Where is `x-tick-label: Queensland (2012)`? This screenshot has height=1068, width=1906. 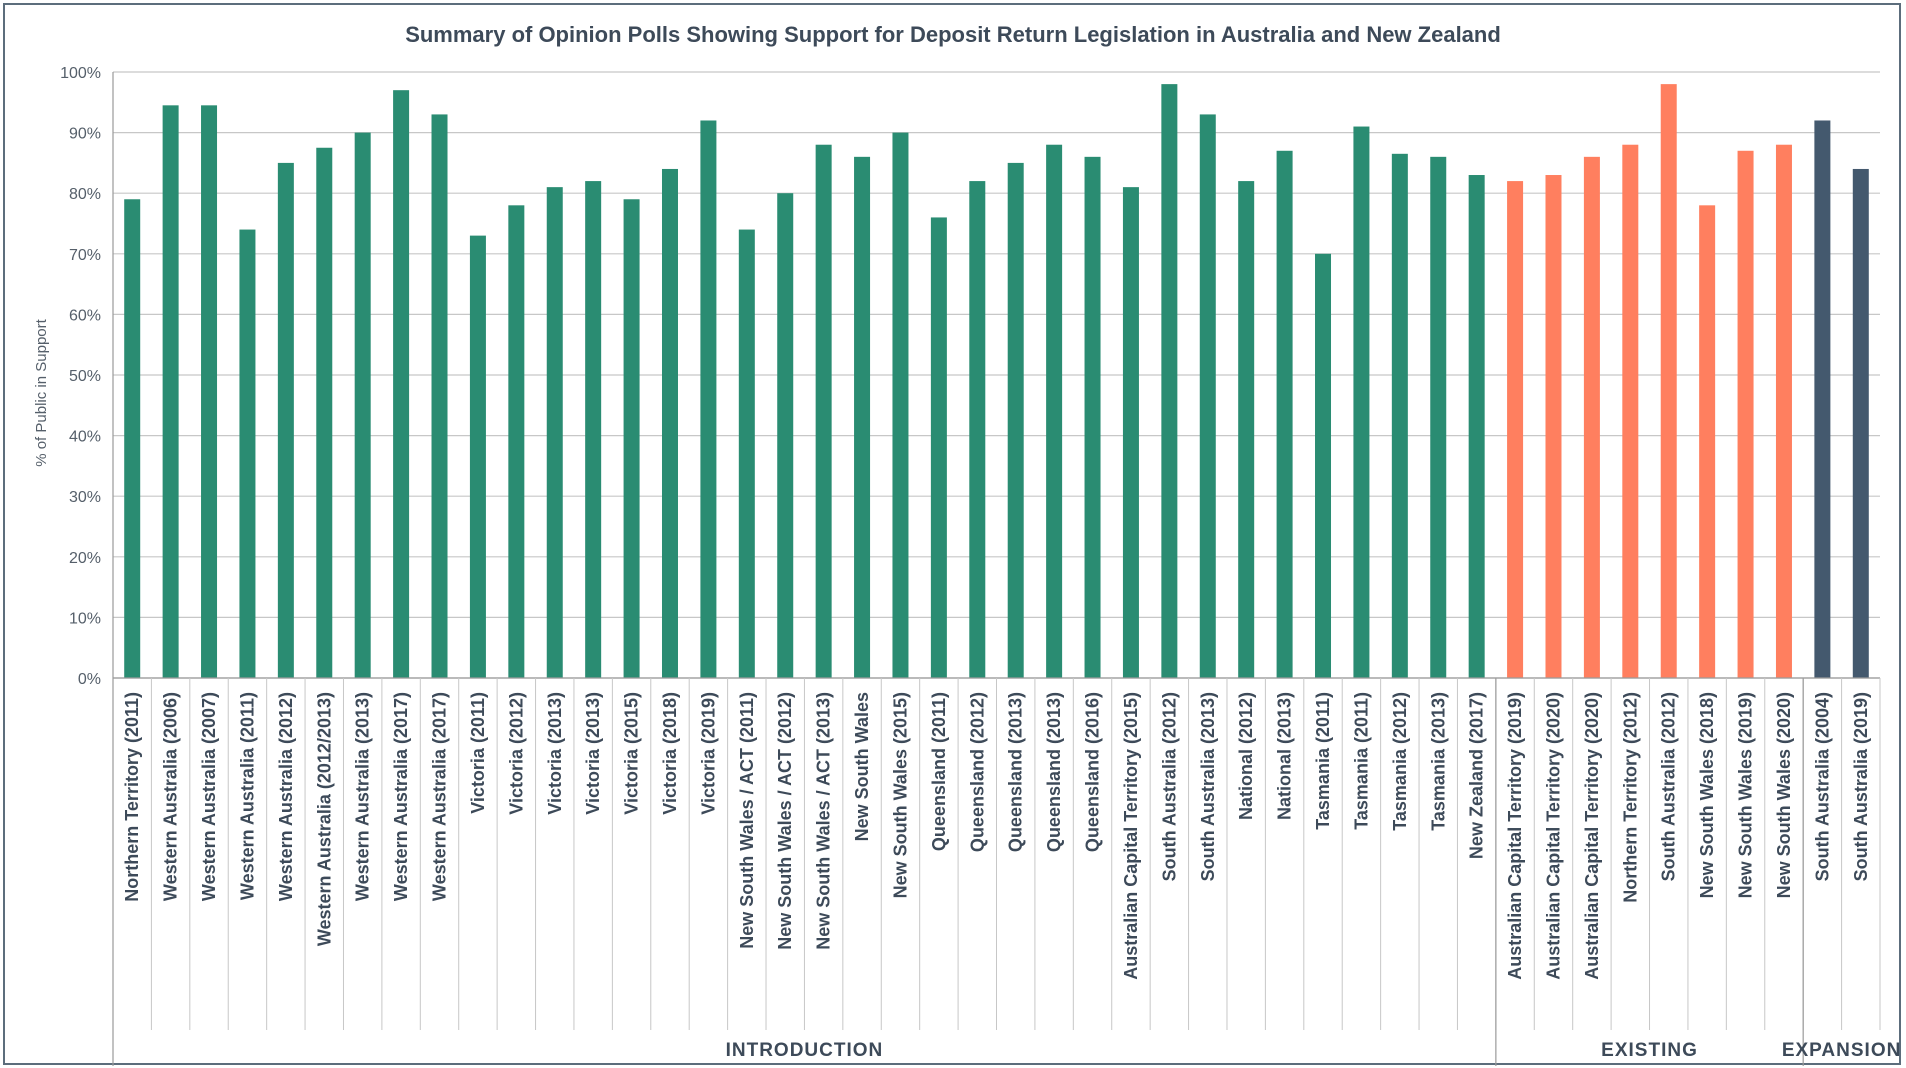
x-tick-label: Queensland (2012) is located at coordinates (977, 772).